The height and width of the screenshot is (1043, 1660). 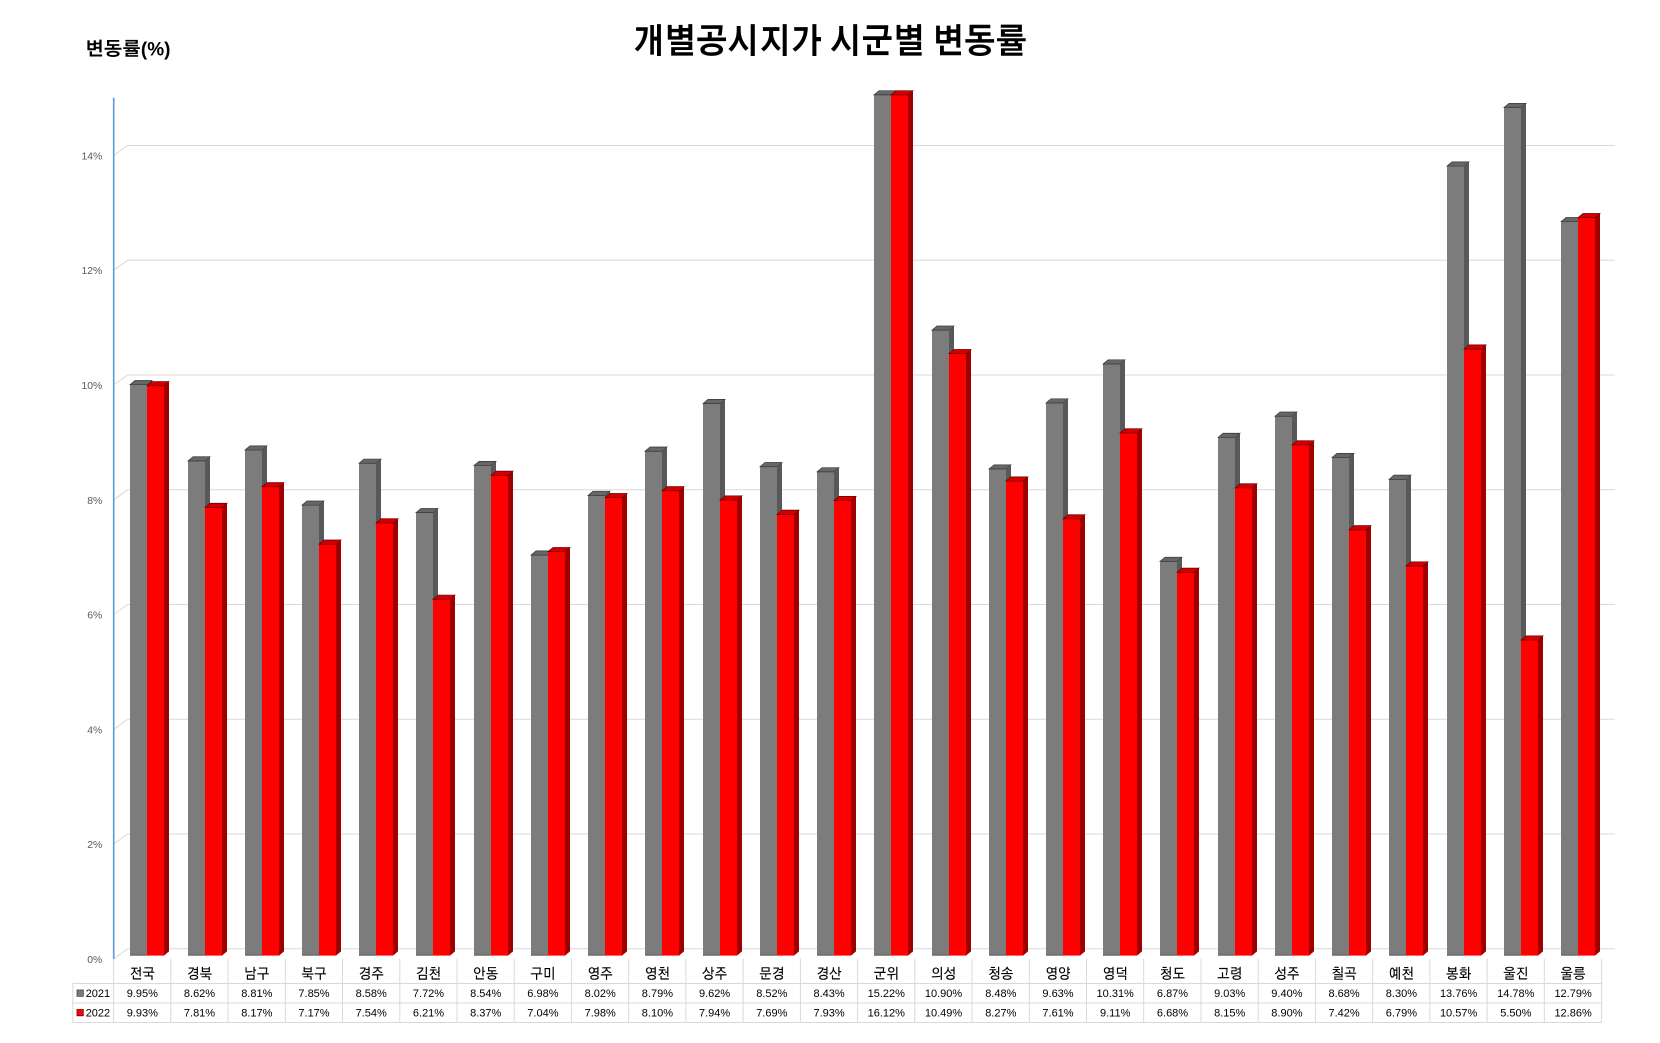 What do you see at coordinates (1459, 1013) in the screenshot?
I see `svg-text: 10.57%` at bounding box center [1459, 1013].